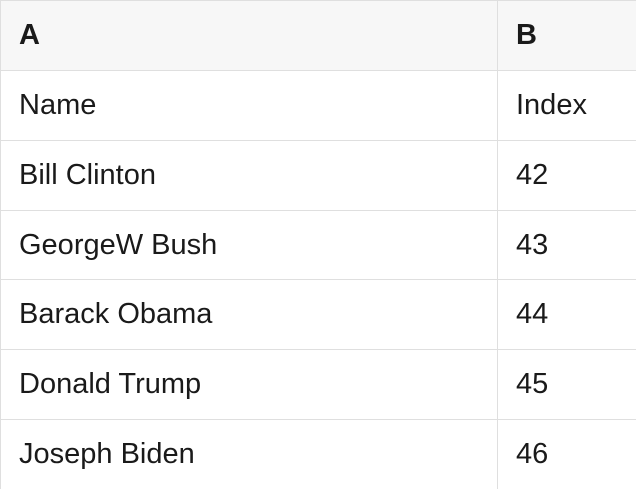 This screenshot has height=489, width=636. Describe the element at coordinates (532, 314) in the screenshot. I see `cell-b4-text: 44` at that location.